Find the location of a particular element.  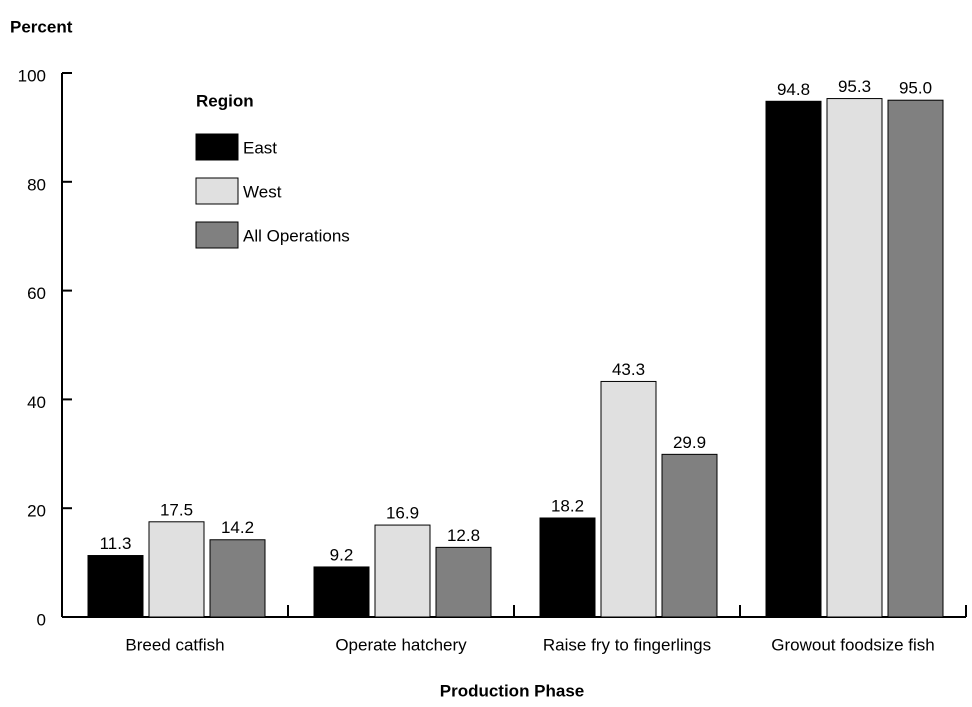

value-label: 94.8 is located at coordinates (793, 89).